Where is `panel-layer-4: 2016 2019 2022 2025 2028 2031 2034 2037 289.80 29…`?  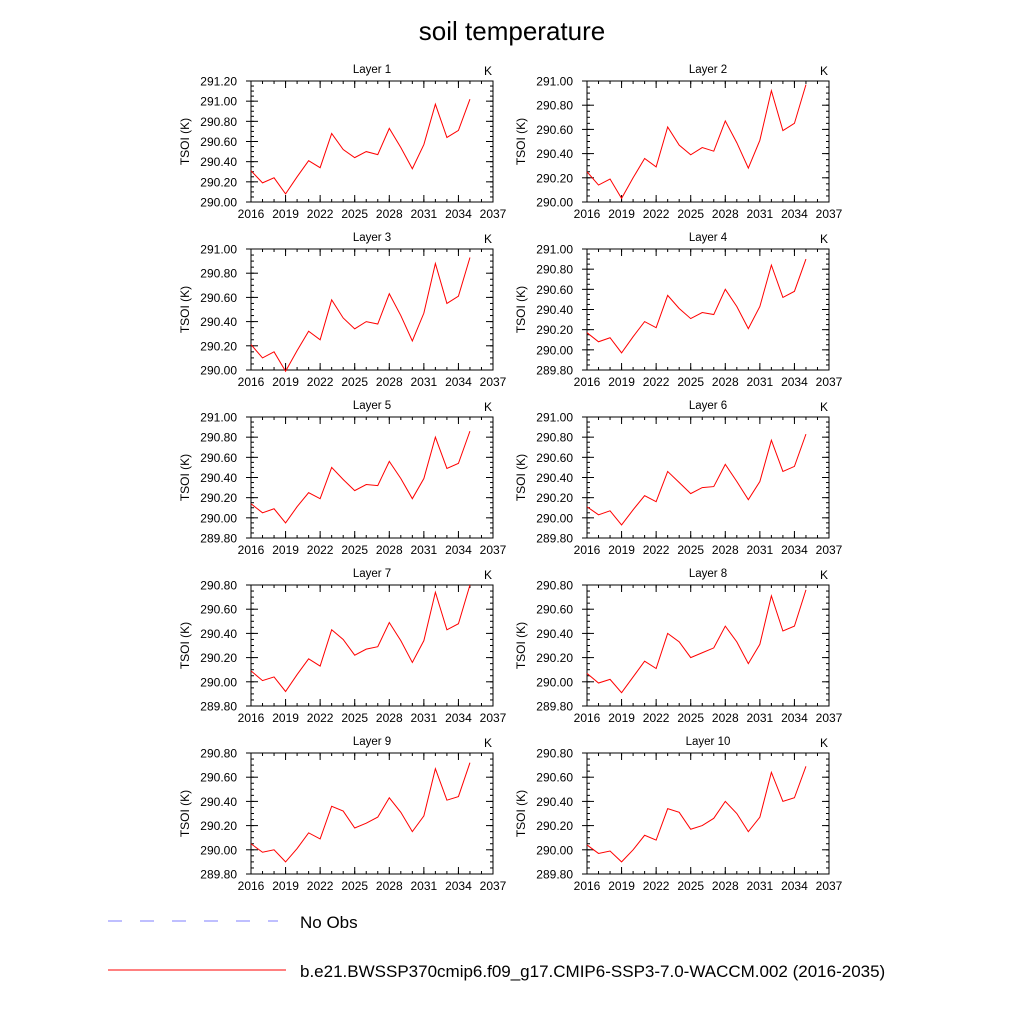 panel-layer-4: 2016 2019 2022 2025 2028 2031 2034 2037 289.80 29… is located at coordinates (678, 310).